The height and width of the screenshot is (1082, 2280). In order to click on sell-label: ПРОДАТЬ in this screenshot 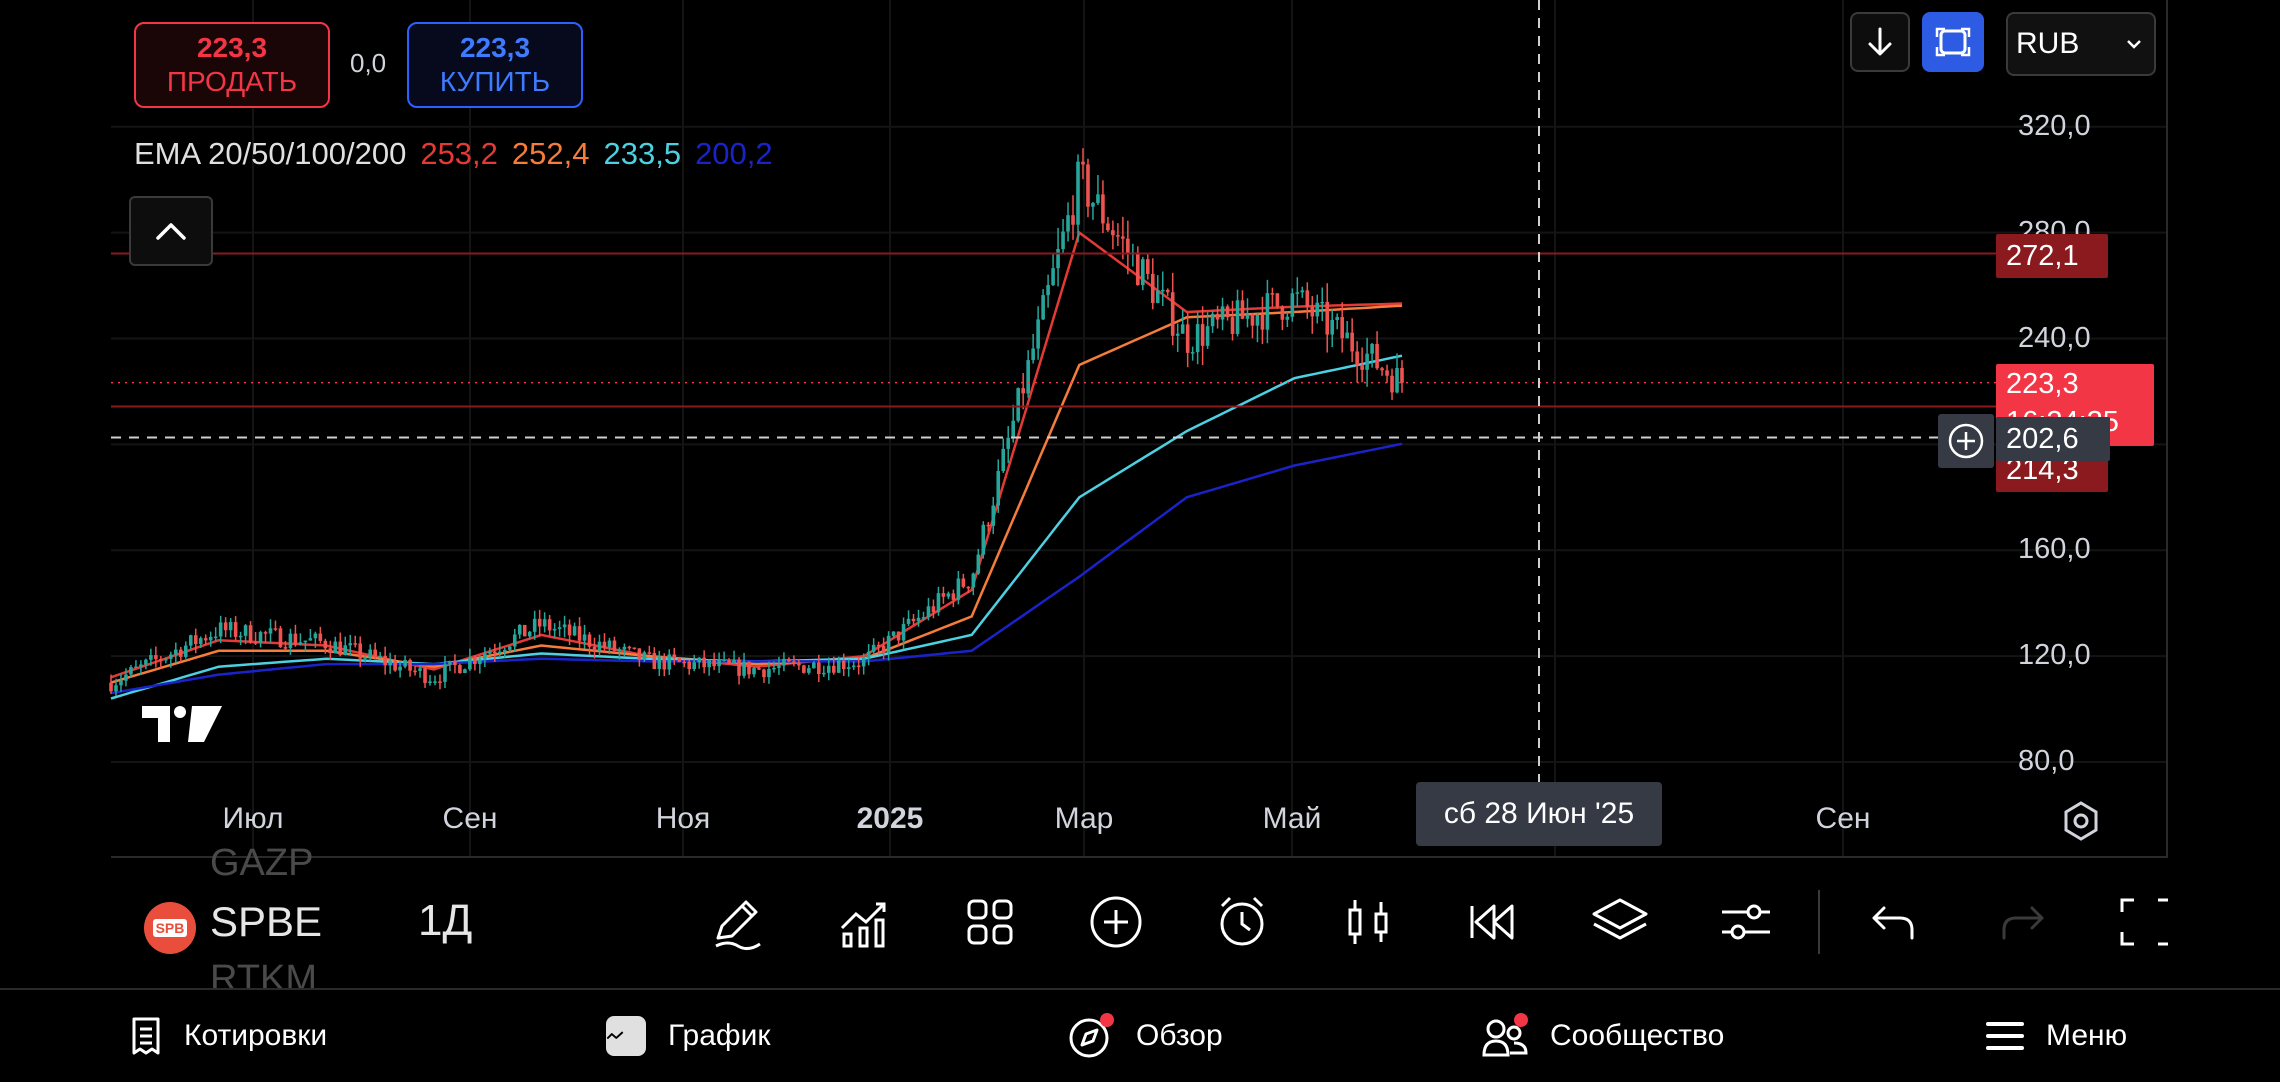, I will do `click(232, 81)`.